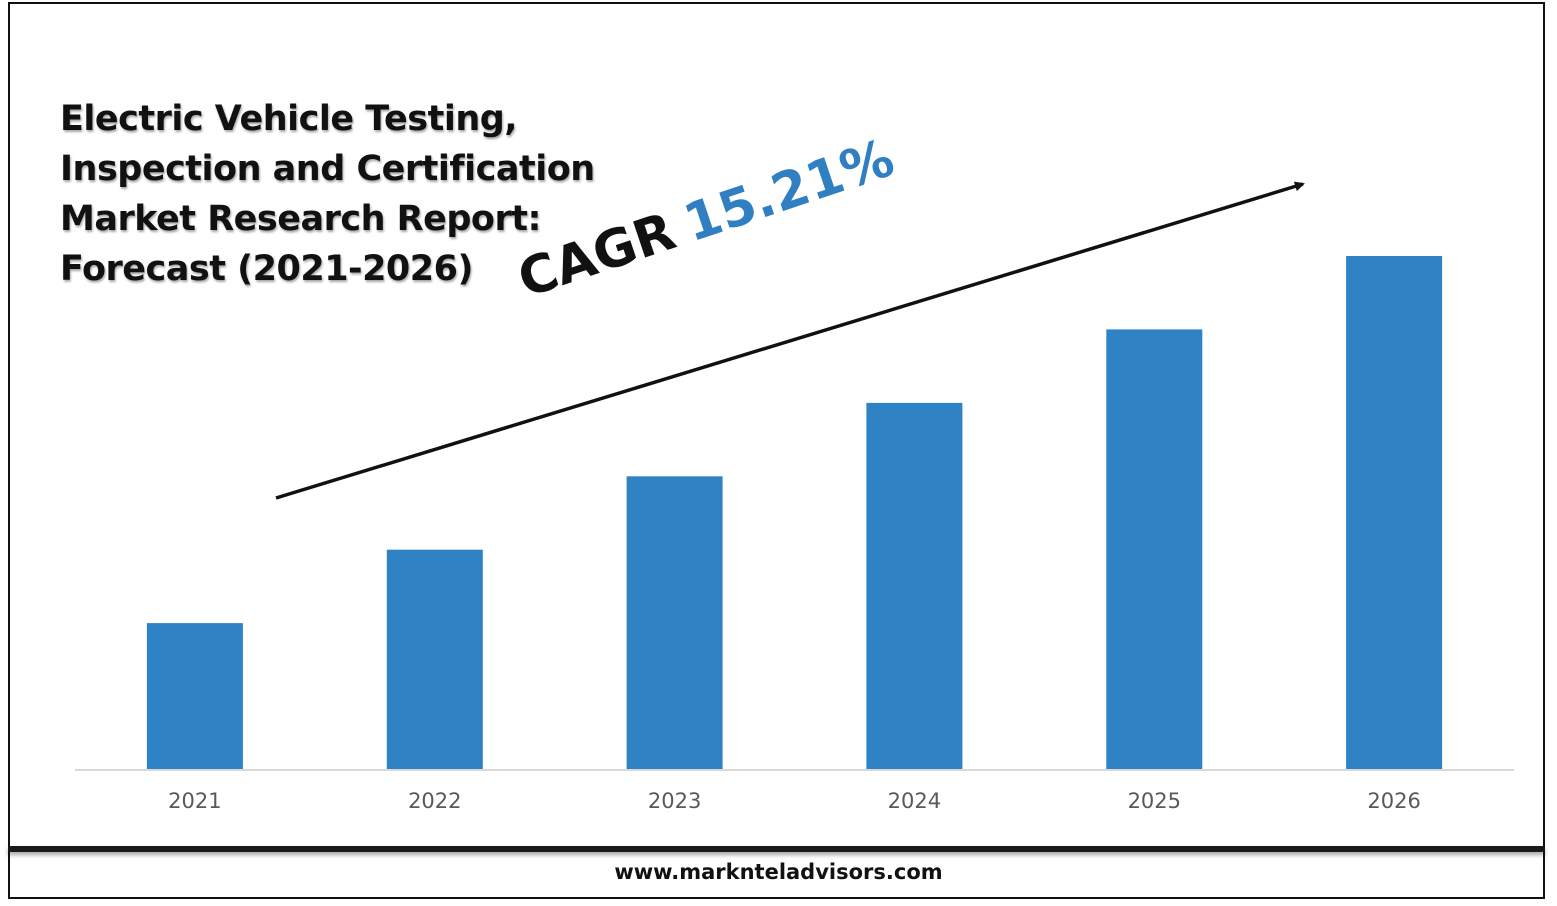 Image resolution: width=1557 pixels, height=906 pixels. Describe the element at coordinates (289, 119) in the screenshot. I see `title-line-1: Electric Vehicle Testing,` at that location.